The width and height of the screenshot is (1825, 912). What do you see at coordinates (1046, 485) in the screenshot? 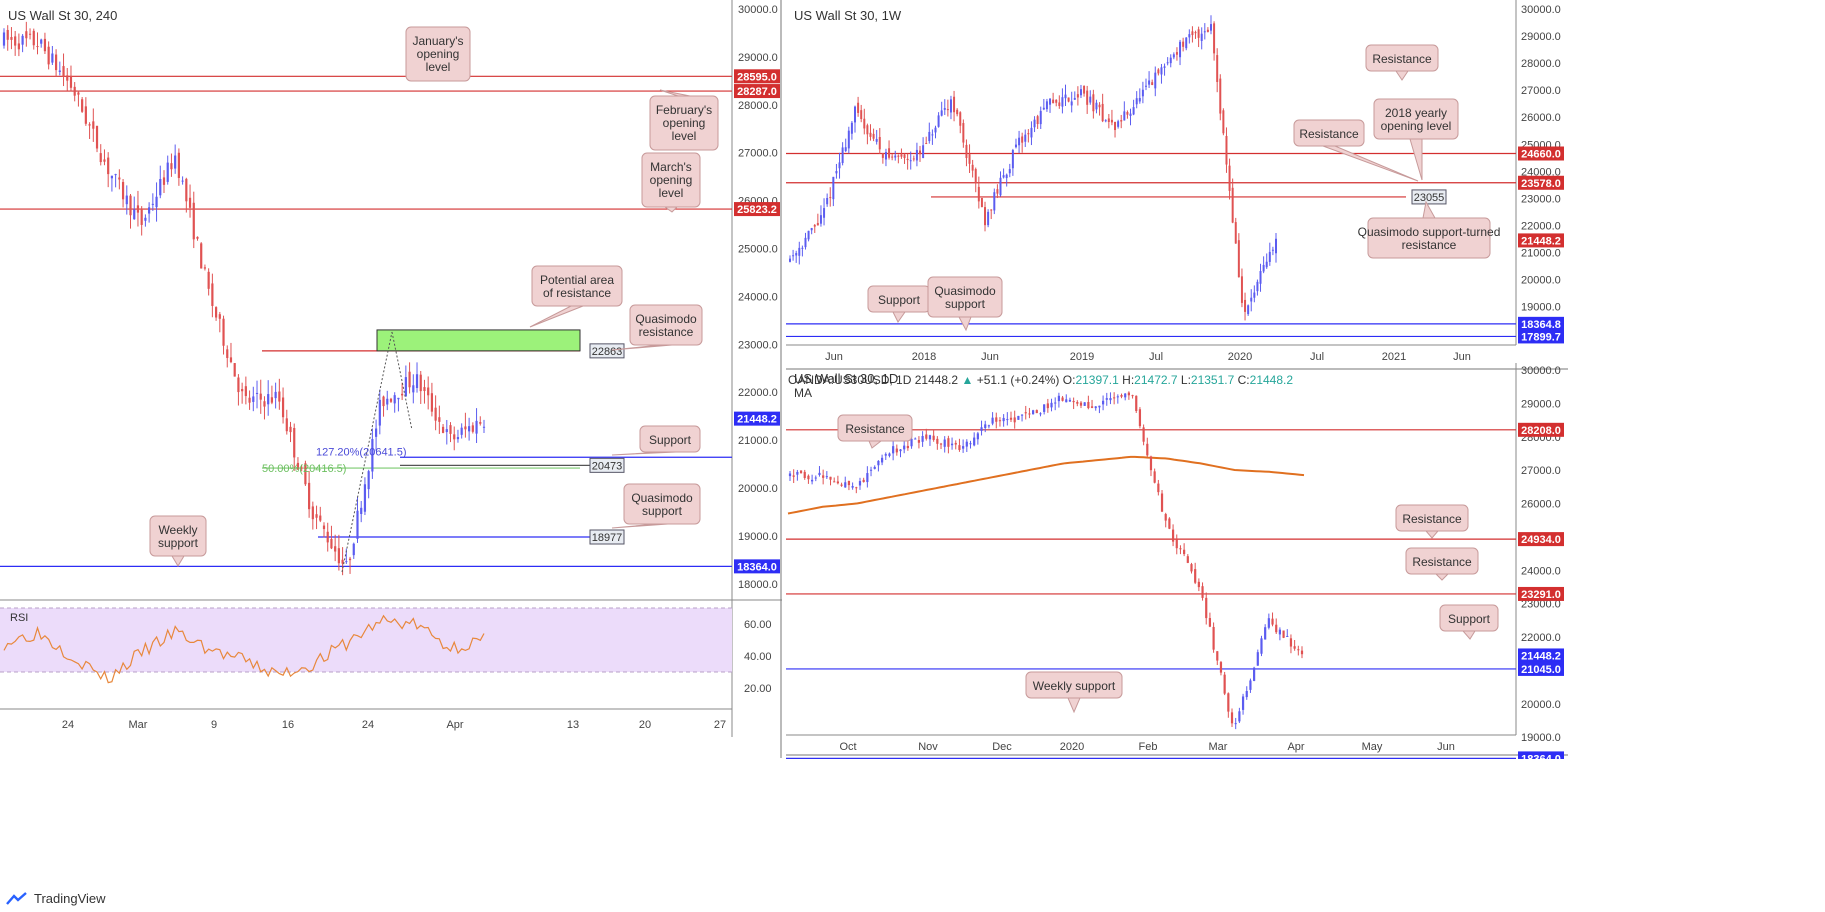
I see `moving-average-line` at bounding box center [1046, 485].